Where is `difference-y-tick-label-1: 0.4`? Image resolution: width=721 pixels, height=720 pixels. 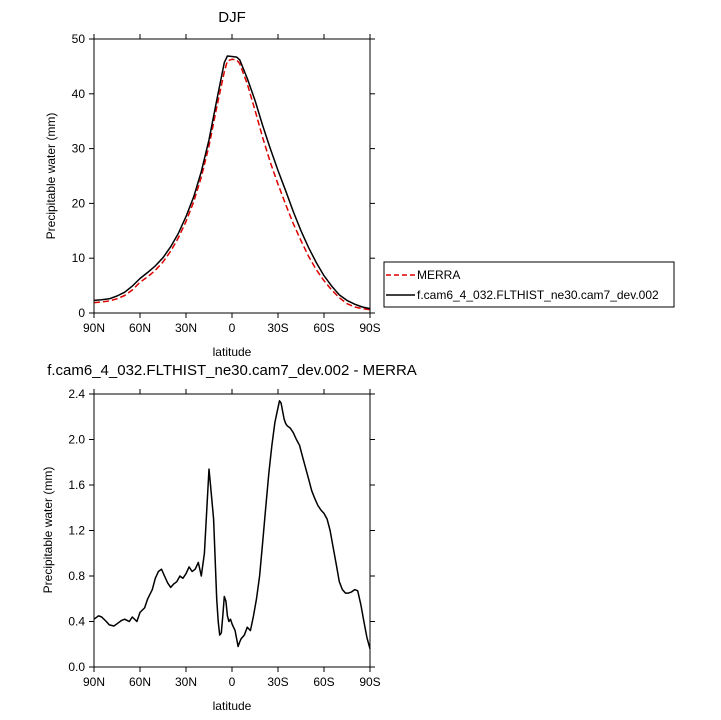
difference-y-tick-label-1: 0.4 is located at coordinates (76, 622).